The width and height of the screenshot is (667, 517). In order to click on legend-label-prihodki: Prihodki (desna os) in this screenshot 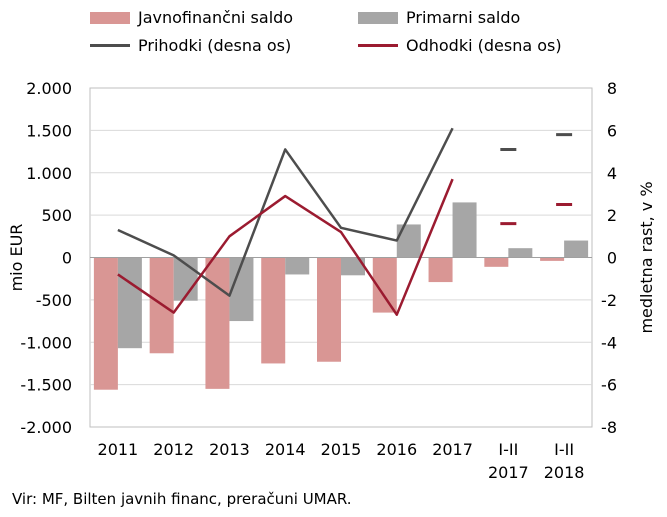, I will do `click(215, 45)`.